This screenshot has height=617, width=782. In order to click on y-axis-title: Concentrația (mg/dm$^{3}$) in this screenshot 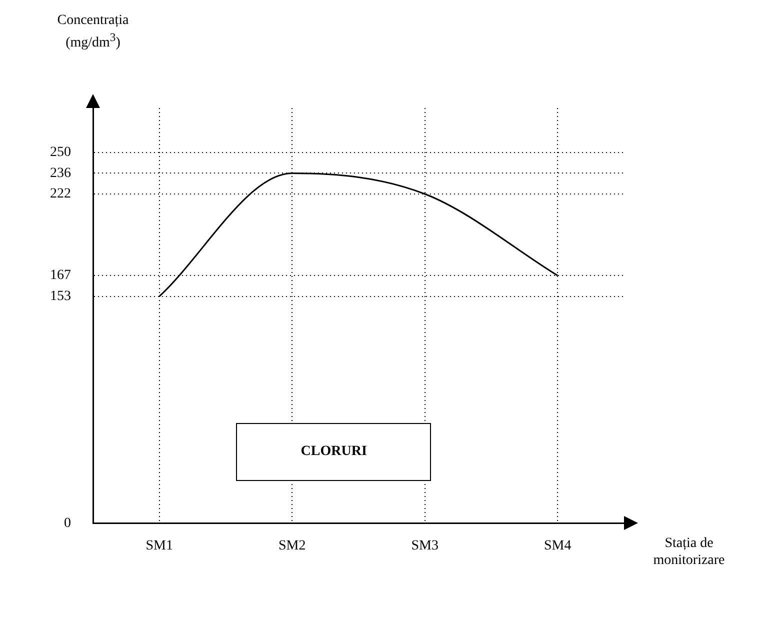, I will do `click(93, 32)`.